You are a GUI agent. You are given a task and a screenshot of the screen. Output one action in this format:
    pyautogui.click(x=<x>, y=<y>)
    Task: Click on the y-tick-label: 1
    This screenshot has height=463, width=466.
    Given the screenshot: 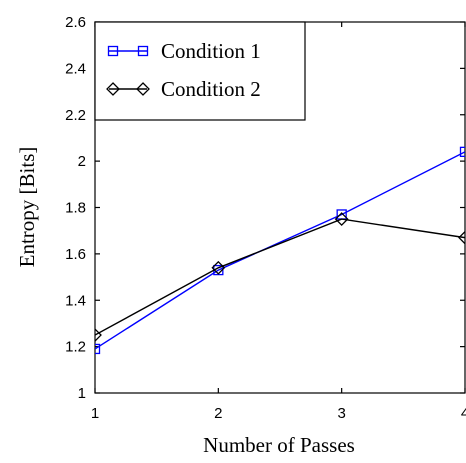 What is the action you would take?
    pyautogui.click(x=82, y=393)
    